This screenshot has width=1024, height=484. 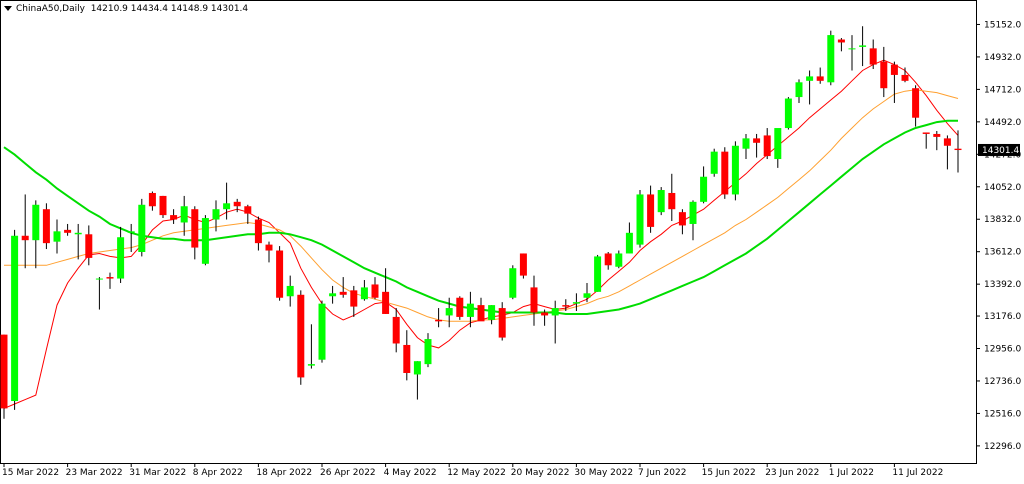 What do you see at coordinates (1002, 317) in the screenshot?
I see `y-tick-label: 13176.0` at bounding box center [1002, 317].